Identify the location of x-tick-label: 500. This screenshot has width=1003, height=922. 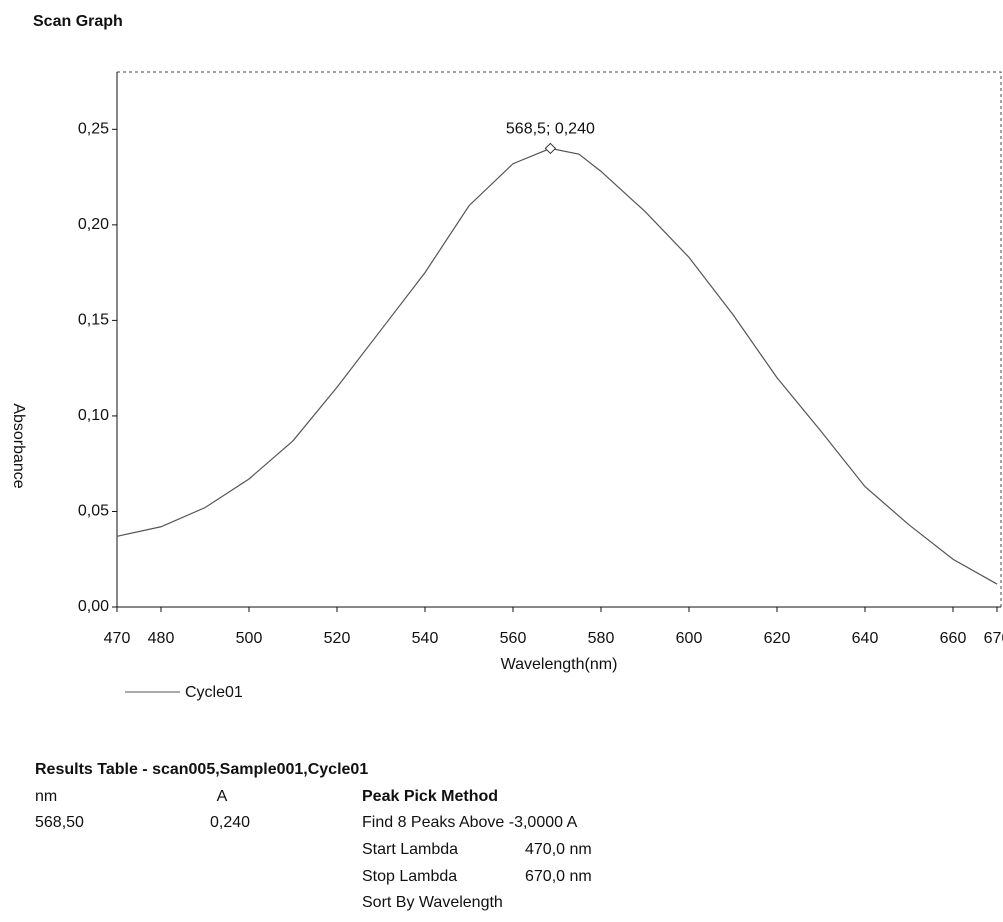
(249, 638).